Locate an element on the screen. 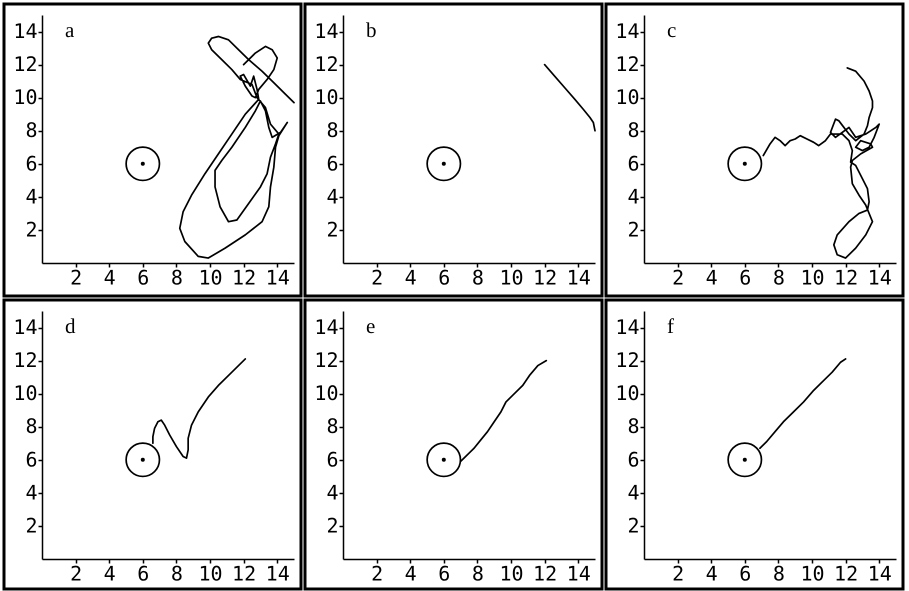 Image resolution: width=909 pixels, height=591 pixels. chart-title: f is located at coordinates (670, 326).